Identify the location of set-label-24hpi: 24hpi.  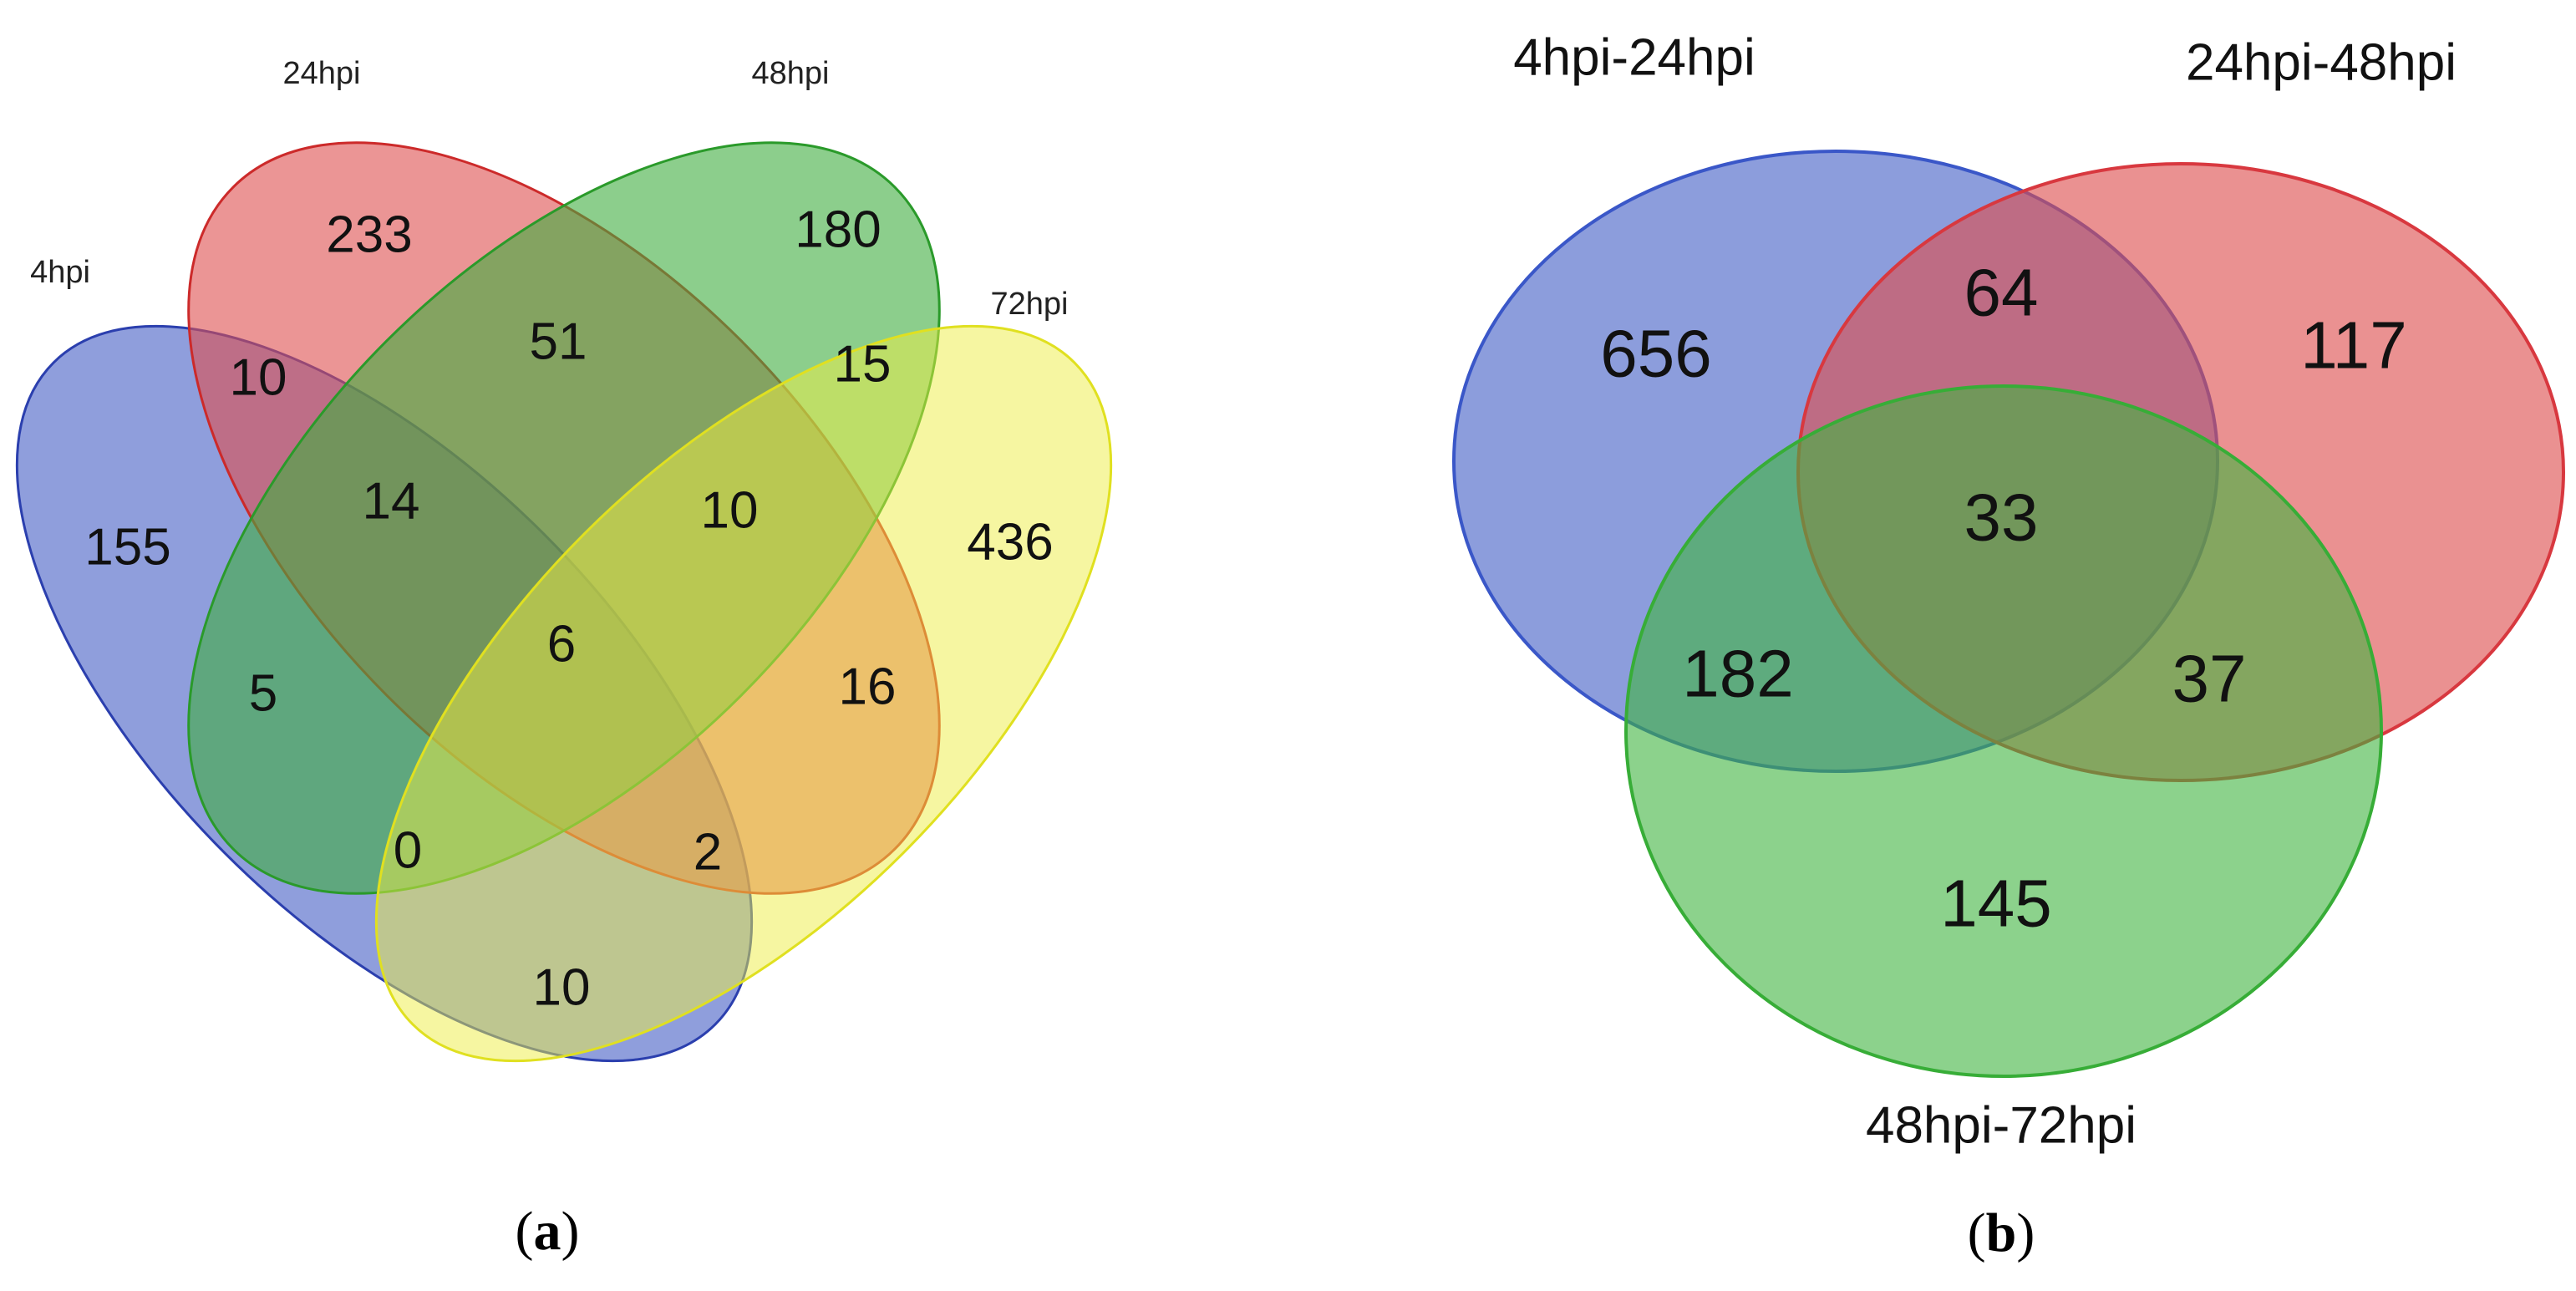
(322, 73).